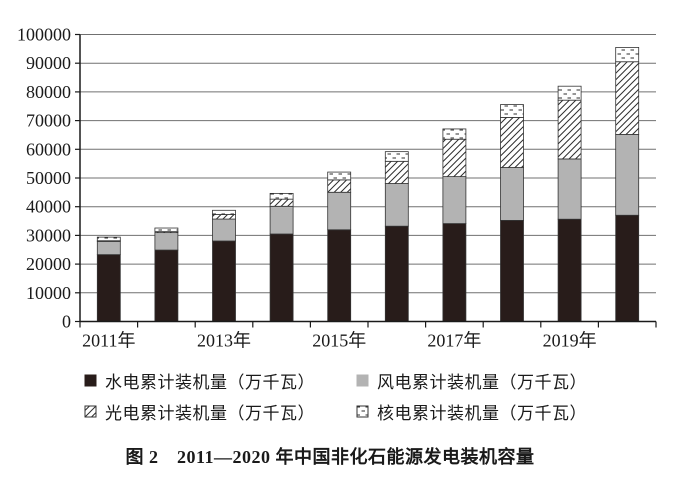 This screenshot has height=484, width=700. Describe the element at coordinates (362, 380) in the screenshot. I see `wind-gray-swatch-icon` at that location.